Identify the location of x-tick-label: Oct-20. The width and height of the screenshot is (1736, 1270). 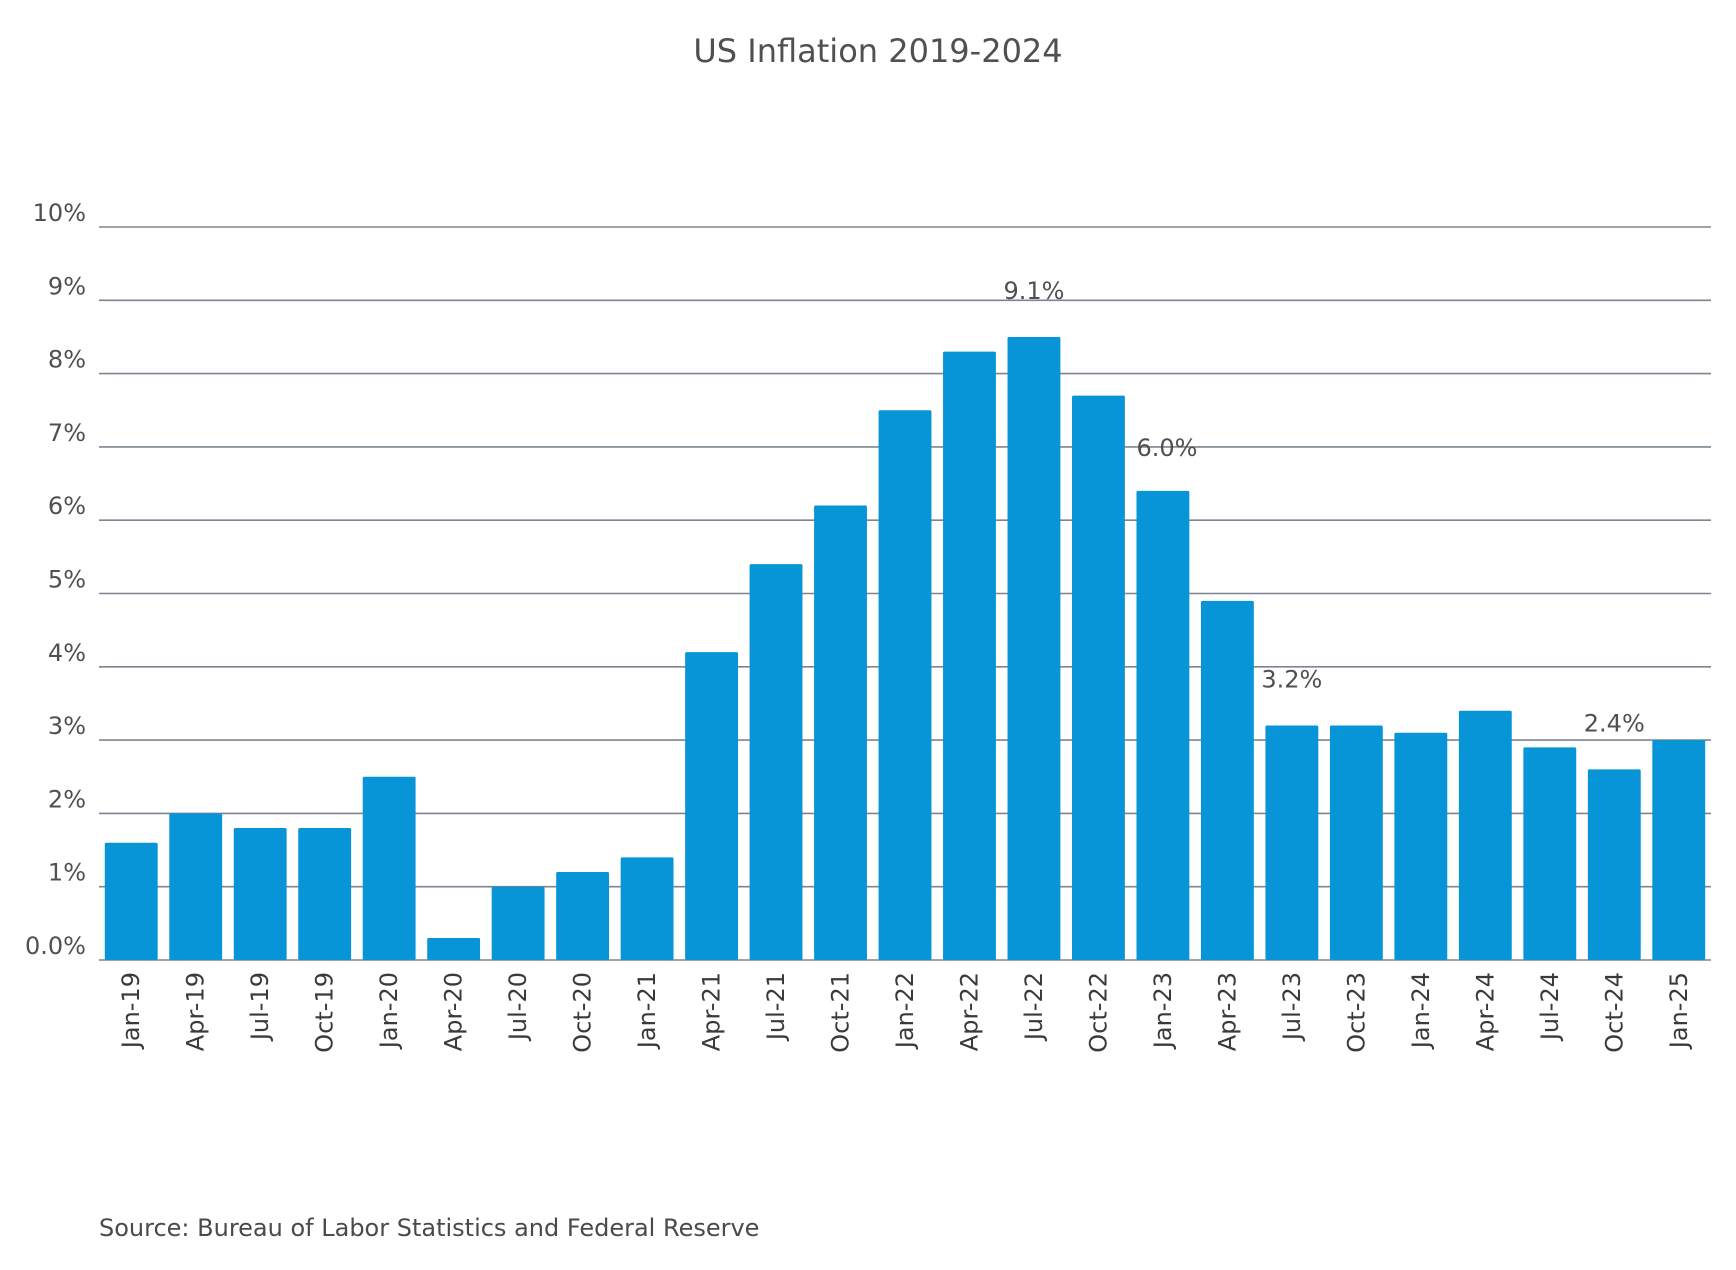
(583, 1012).